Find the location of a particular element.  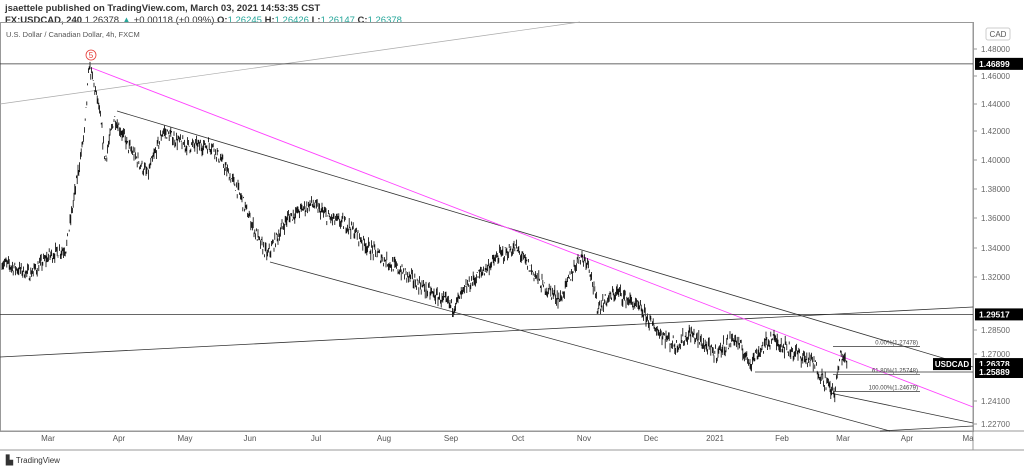

x-tick-label: 2021 is located at coordinates (715, 438).